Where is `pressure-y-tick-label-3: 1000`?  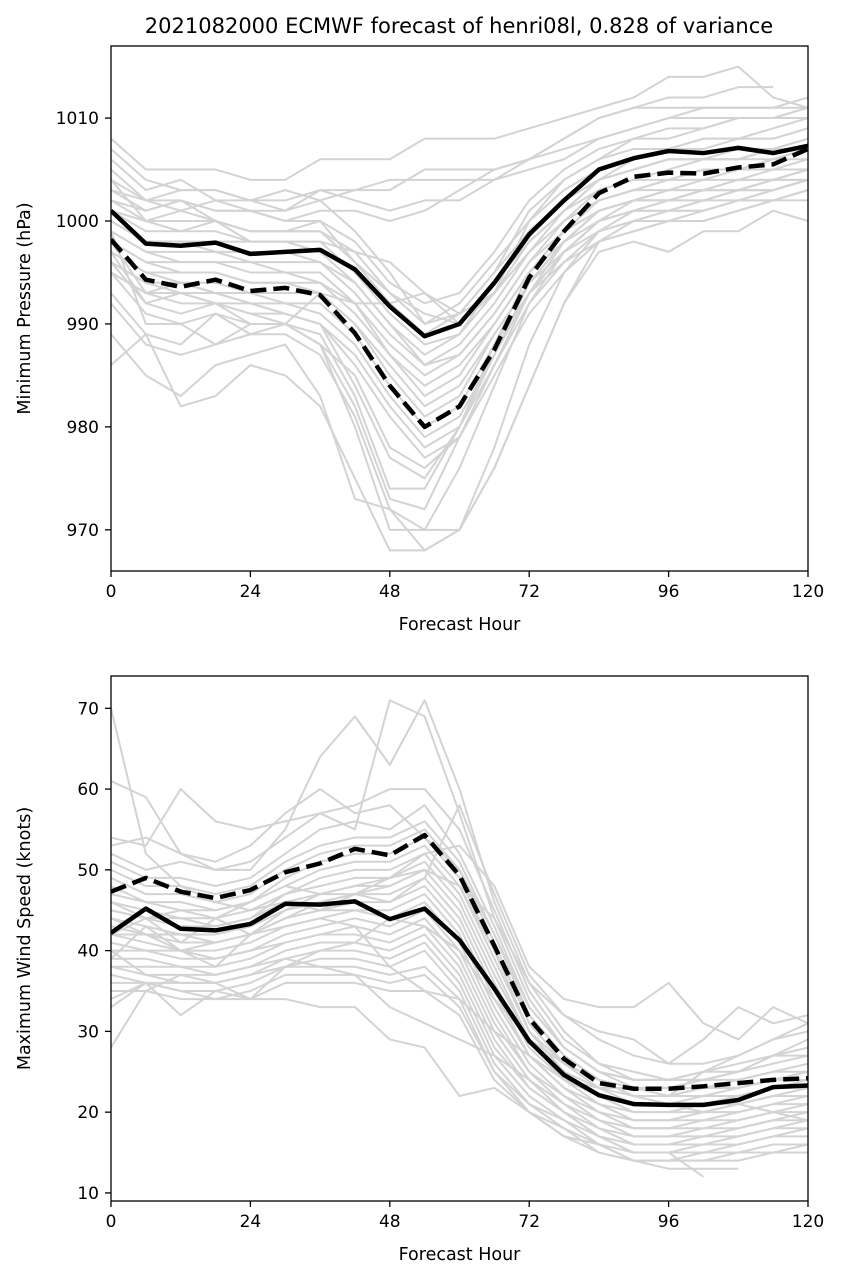 pressure-y-tick-label-3: 1000 is located at coordinates (77, 222).